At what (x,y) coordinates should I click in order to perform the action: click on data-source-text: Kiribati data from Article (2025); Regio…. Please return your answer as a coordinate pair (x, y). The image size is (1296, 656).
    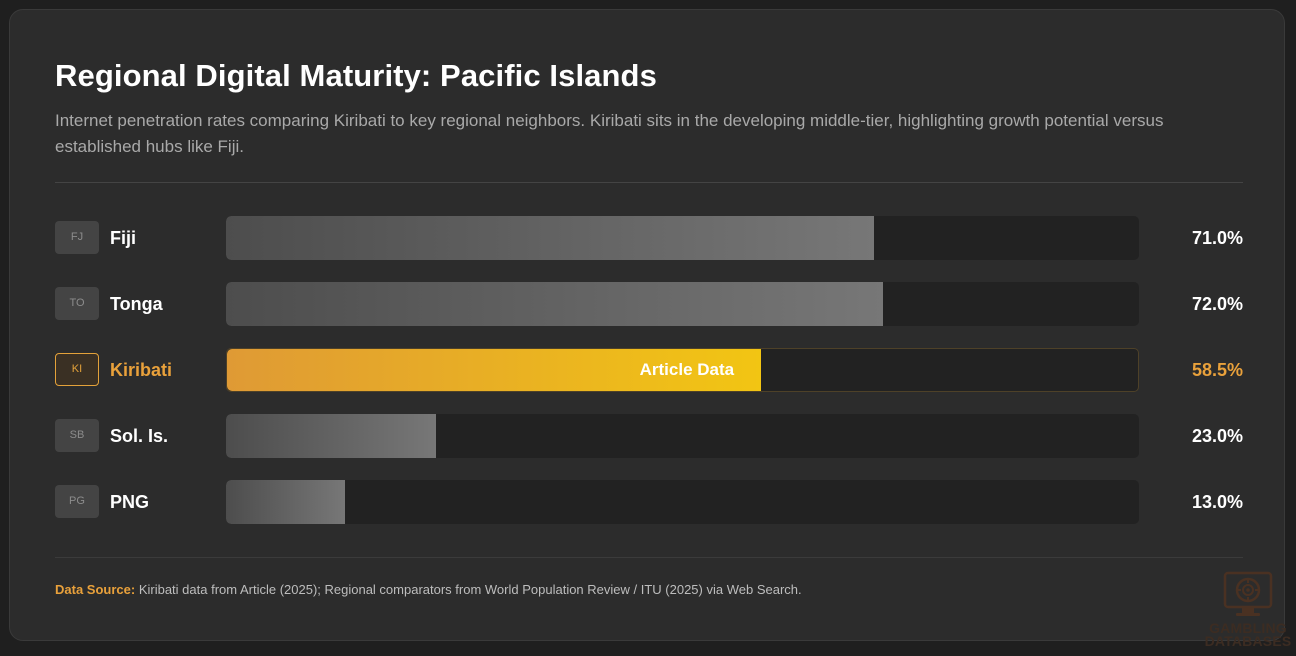
    Looking at the image, I should click on (468, 589).